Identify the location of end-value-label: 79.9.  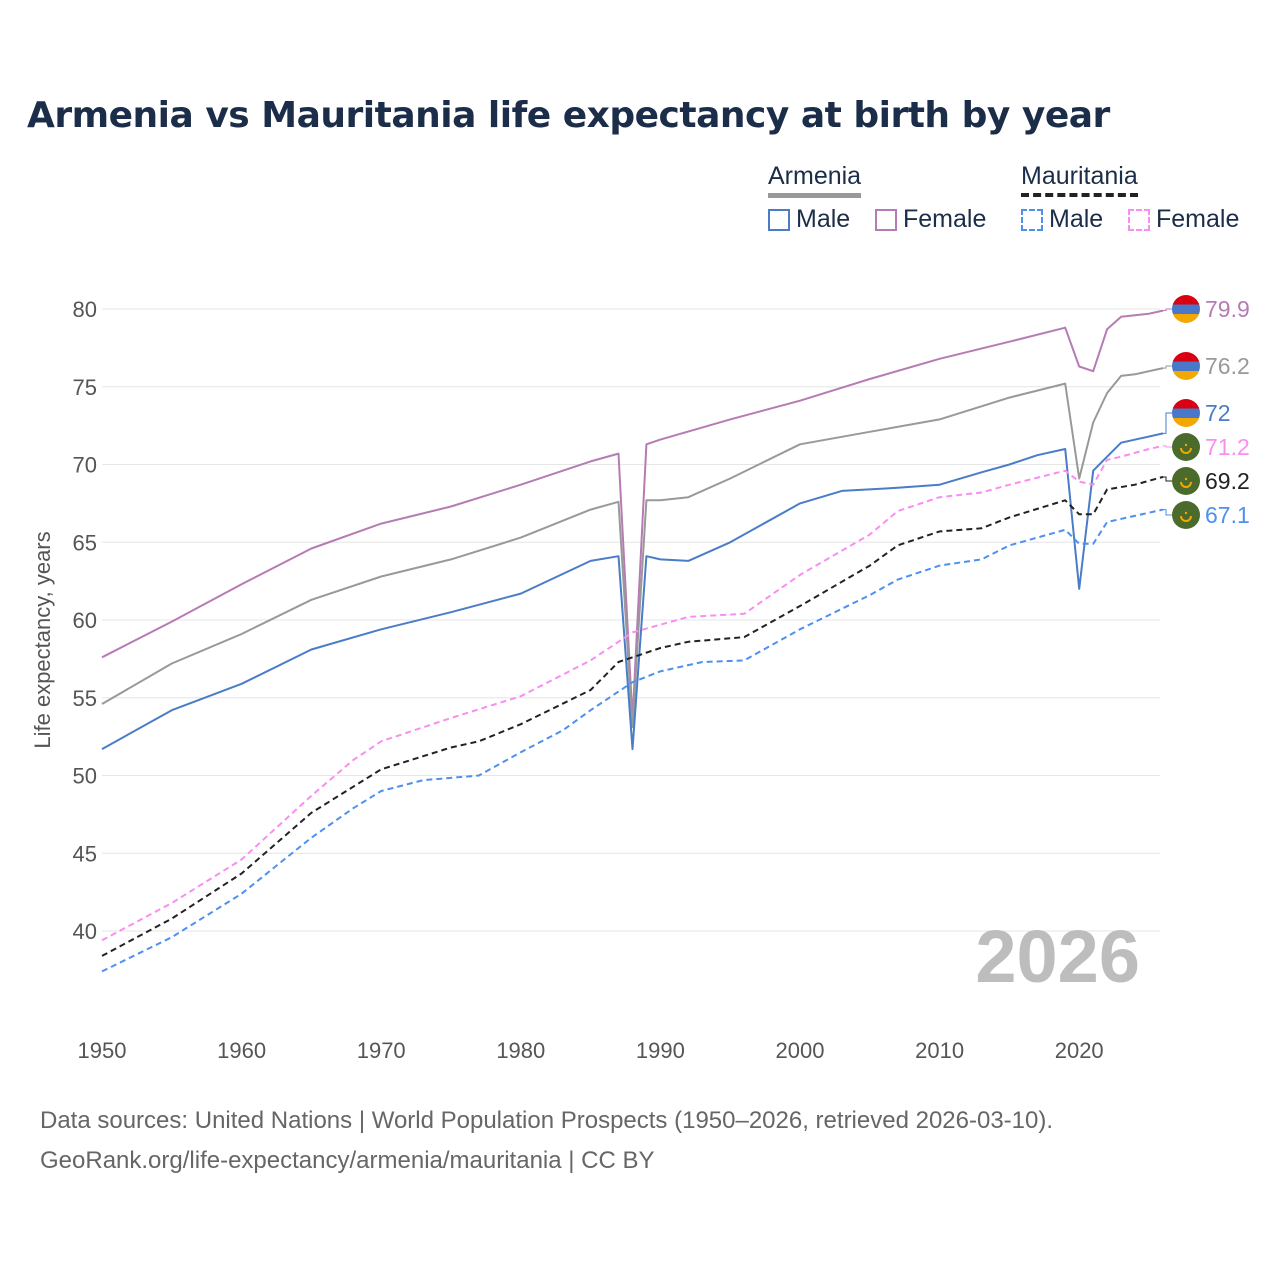
(1227, 309).